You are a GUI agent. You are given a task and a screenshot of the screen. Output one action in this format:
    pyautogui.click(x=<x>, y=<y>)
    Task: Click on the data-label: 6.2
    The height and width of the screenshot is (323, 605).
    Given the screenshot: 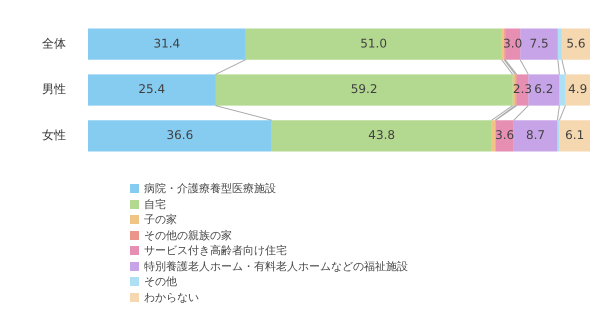 What is the action you would take?
    pyautogui.click(x=544, y=89)
    